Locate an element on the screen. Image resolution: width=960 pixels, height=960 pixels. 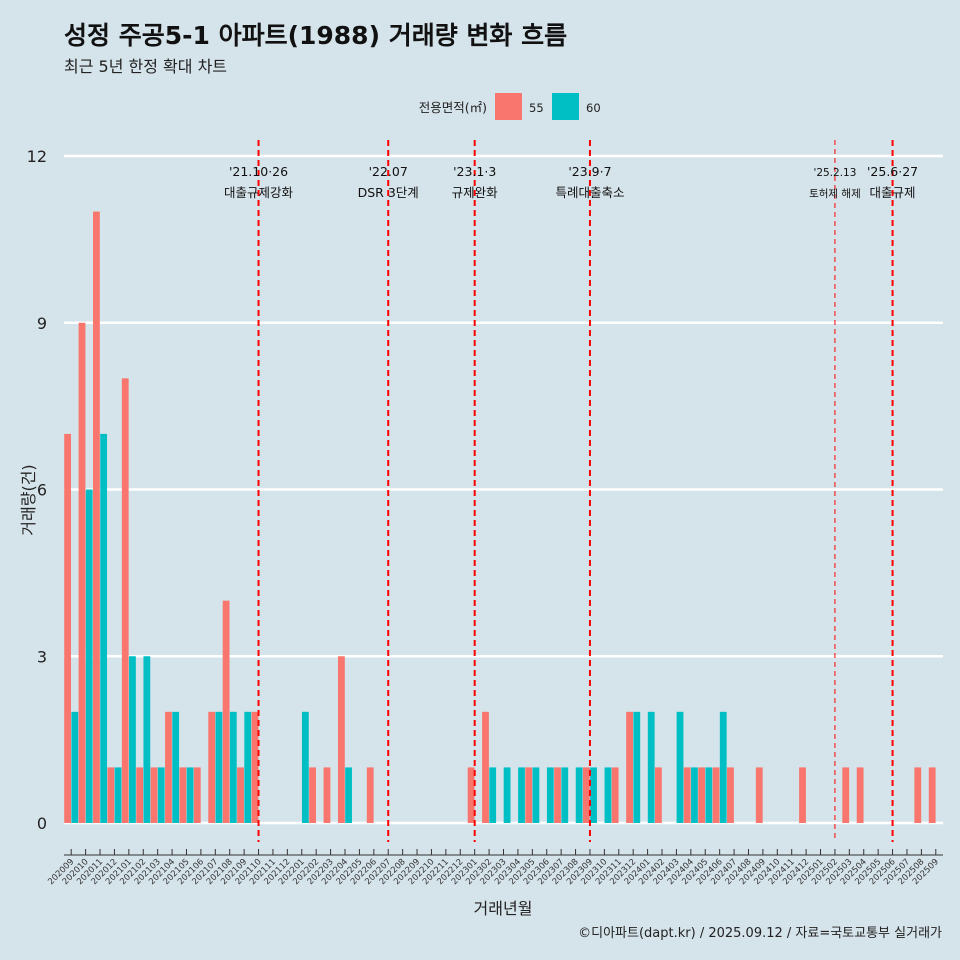
event-name-label: DSR 3단계 is located at coordinates (388, 192).